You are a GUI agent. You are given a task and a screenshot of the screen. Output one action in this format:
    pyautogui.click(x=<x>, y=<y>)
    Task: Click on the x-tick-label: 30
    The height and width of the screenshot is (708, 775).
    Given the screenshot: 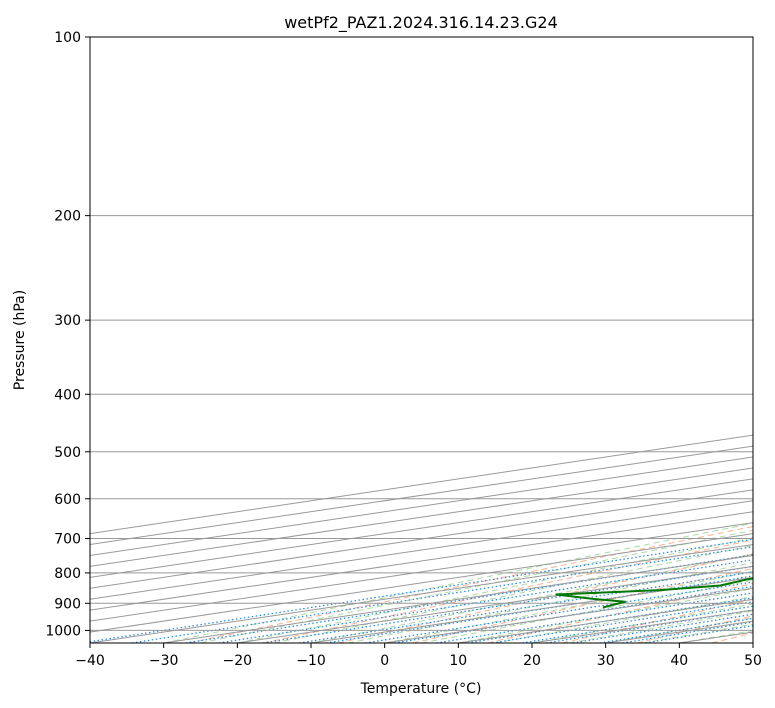 What is the action you would take?
    pyautogui.click(x=606, y=661)
    